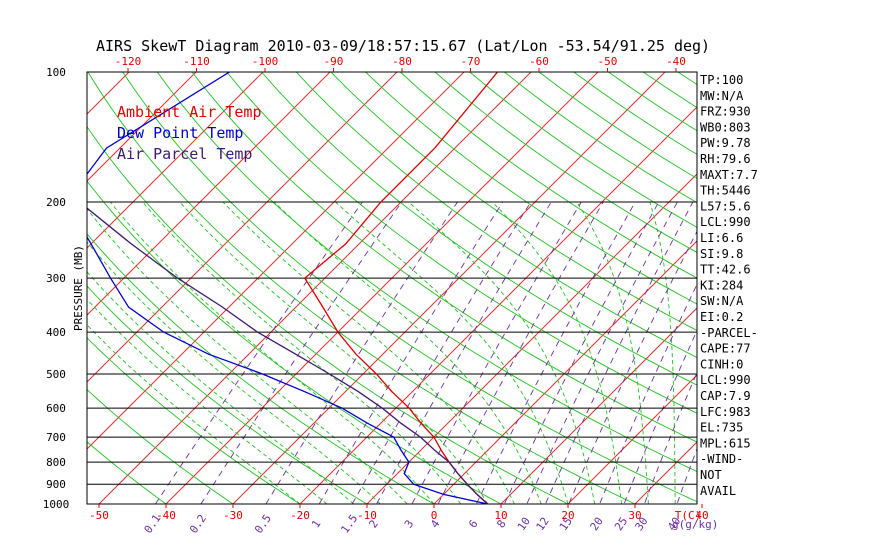  Describe the element at coordinates (263, 524) in the screenshot. I see `mixing-ratio-label: 0.5` at that location.